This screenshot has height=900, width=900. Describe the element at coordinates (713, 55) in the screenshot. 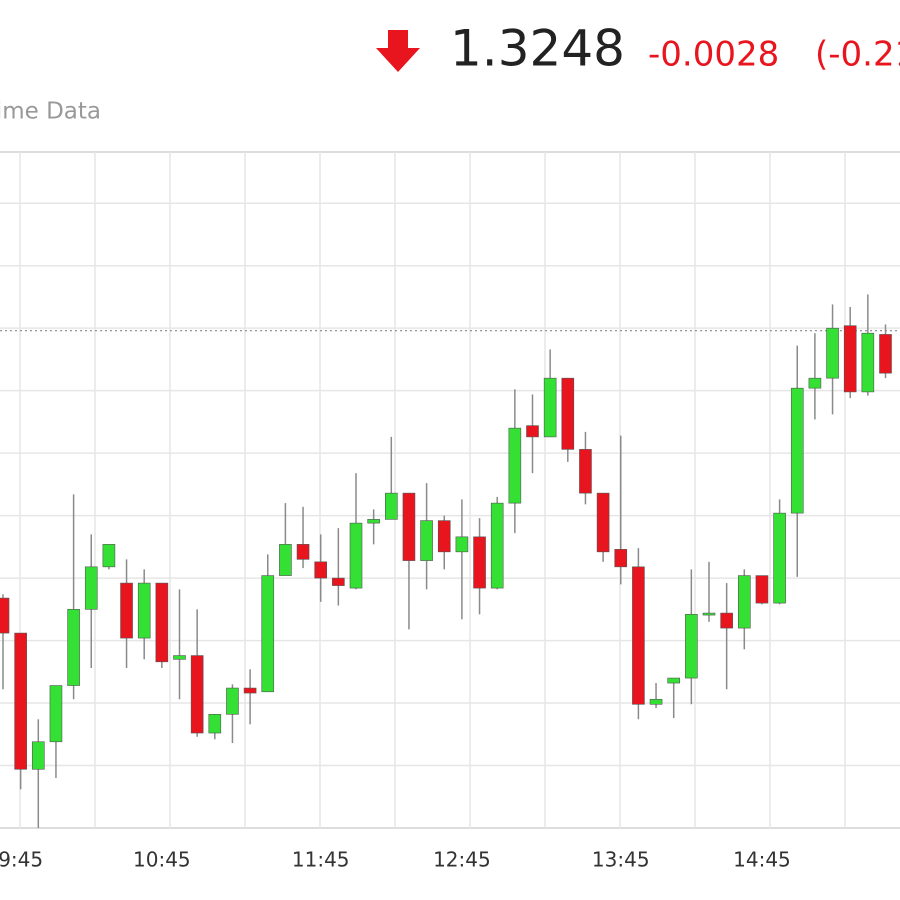

I see `change: -0.0028` at that location.